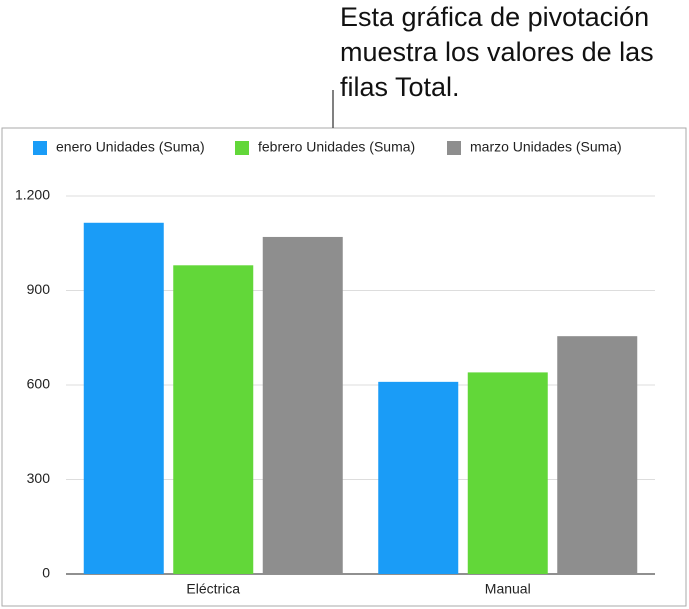 This screenshot has height=609, width=689. What do you see at coordinates (508, 589) in the screenshot?
I see `x-tick-label: Manual` at bounding box center [508, 589].